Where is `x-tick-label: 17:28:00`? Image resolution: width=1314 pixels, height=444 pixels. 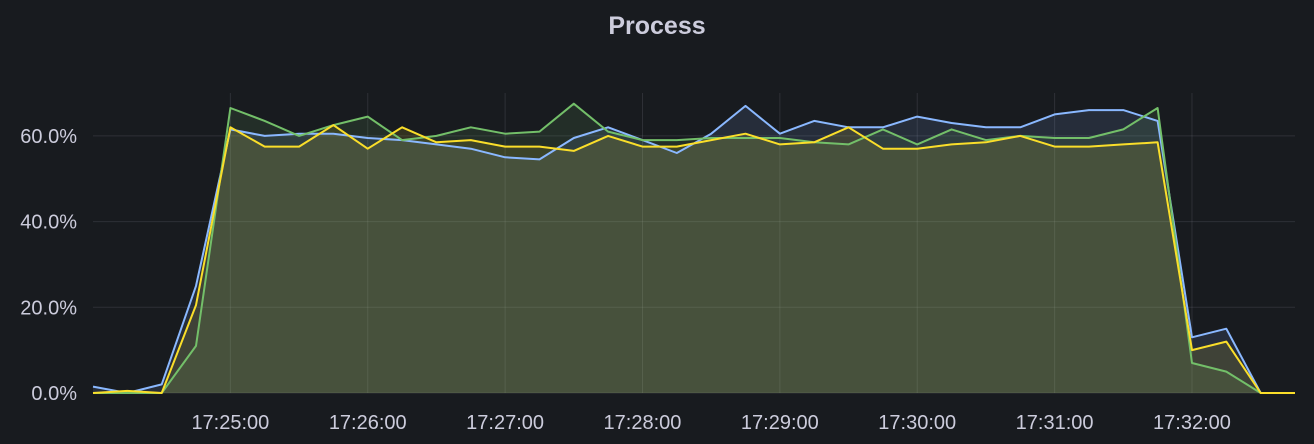
x-tick-label: 17:28:00 is located at coordinates (643, 423).